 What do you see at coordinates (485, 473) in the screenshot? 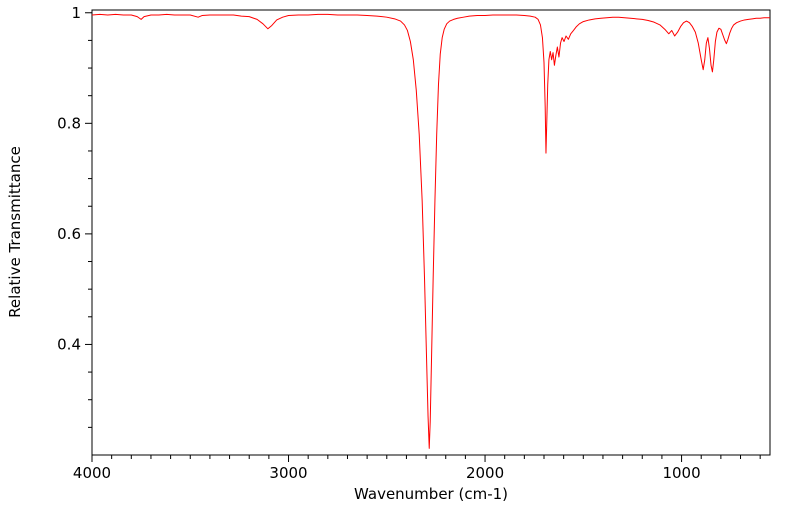
I see `x-tick-label: 2000` at bounding box center [485, 473].